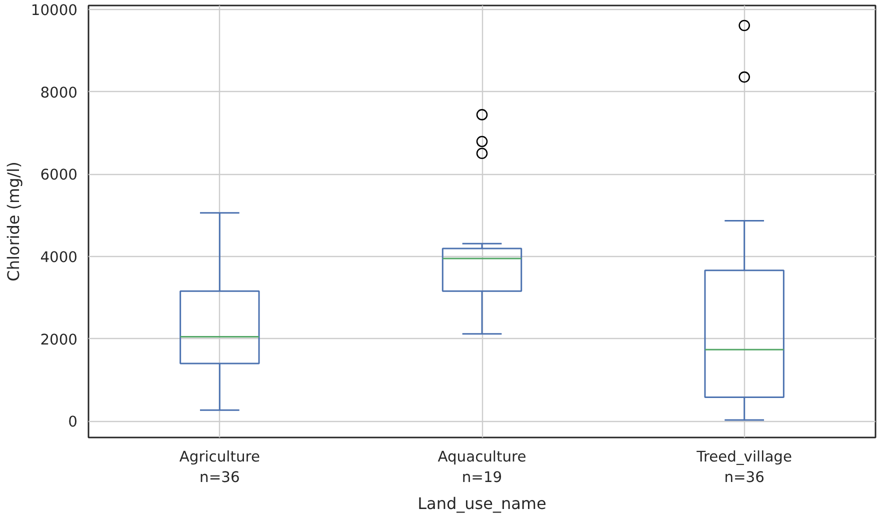 This screenshot has width=887, height=523. What do you see at coordinates (744, 467) in the screenshot?
I see `x-tick-label: Treed_village n=36` at bounding box center [744, 467].